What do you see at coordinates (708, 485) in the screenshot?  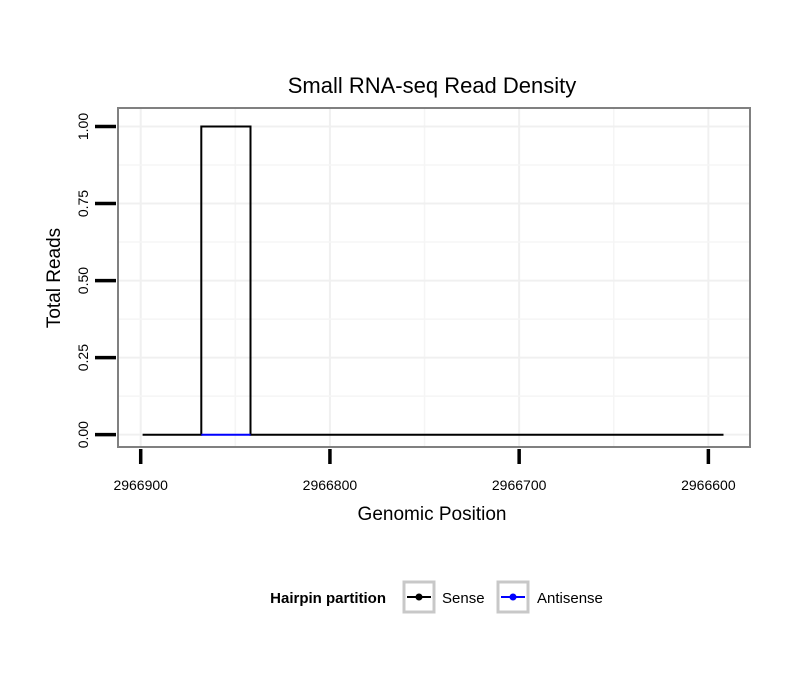 I see `x-tick-label: 2966600` at bounding box center [708, 485].